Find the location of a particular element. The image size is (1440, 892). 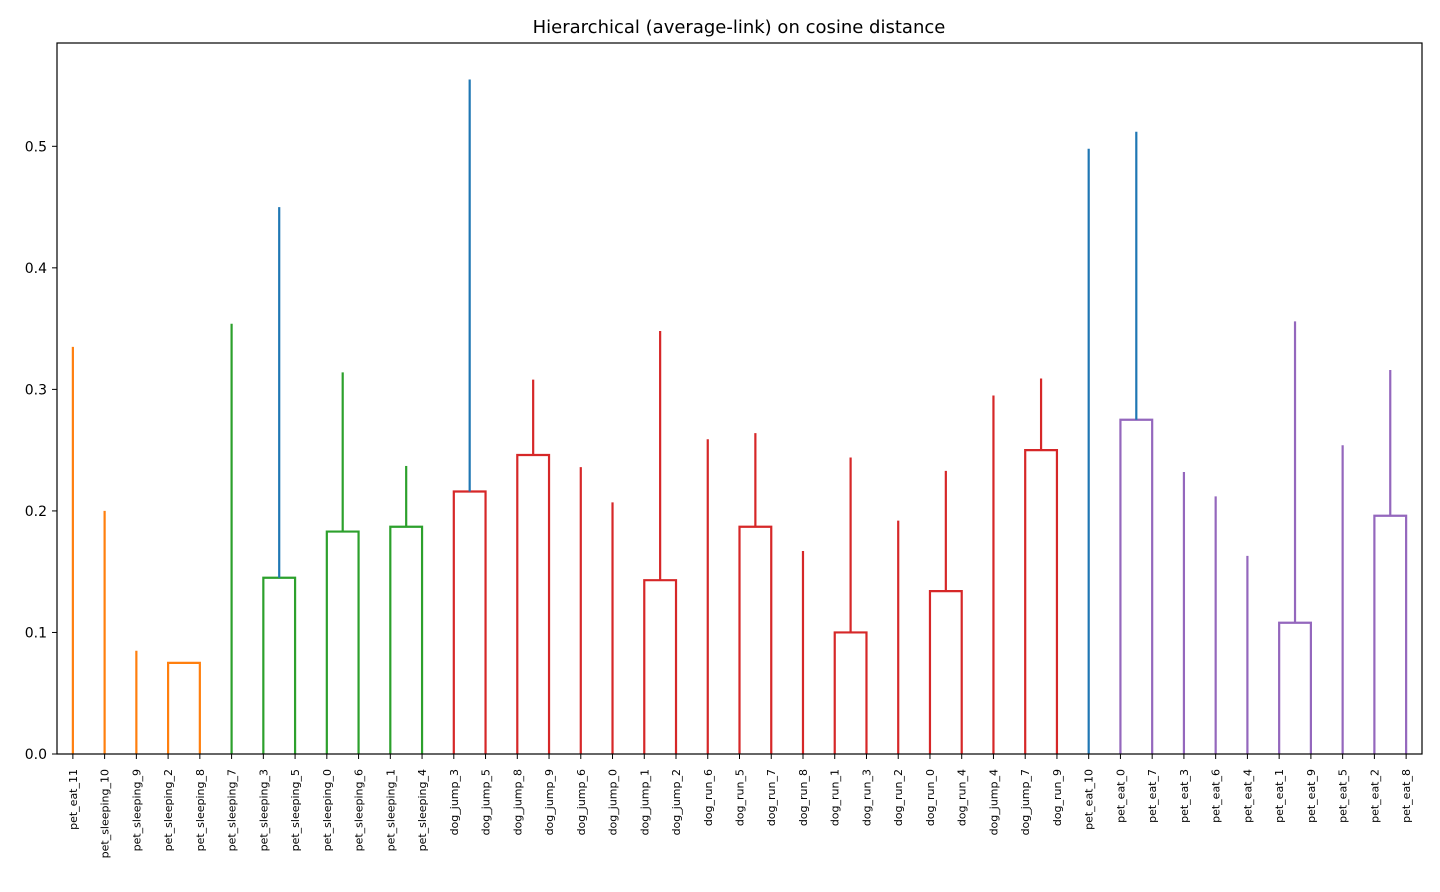

x-tick-label: dog_run_8 is located at coordinates (803, 797).